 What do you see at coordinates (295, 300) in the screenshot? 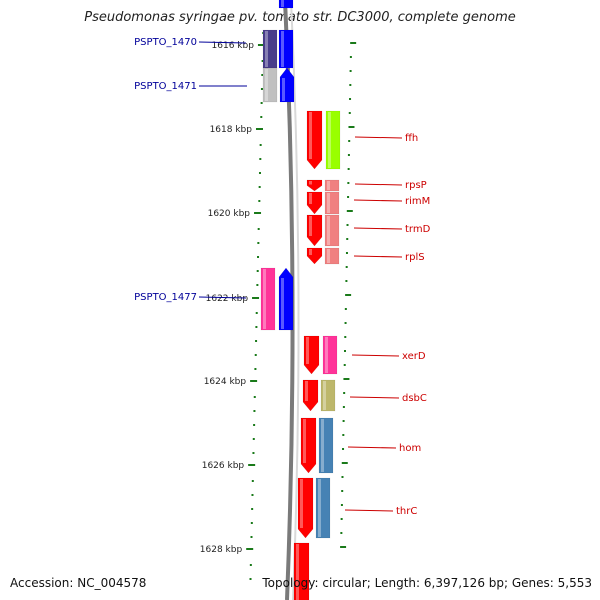
I see `backbone-inner` at bounding box center [295, 300].